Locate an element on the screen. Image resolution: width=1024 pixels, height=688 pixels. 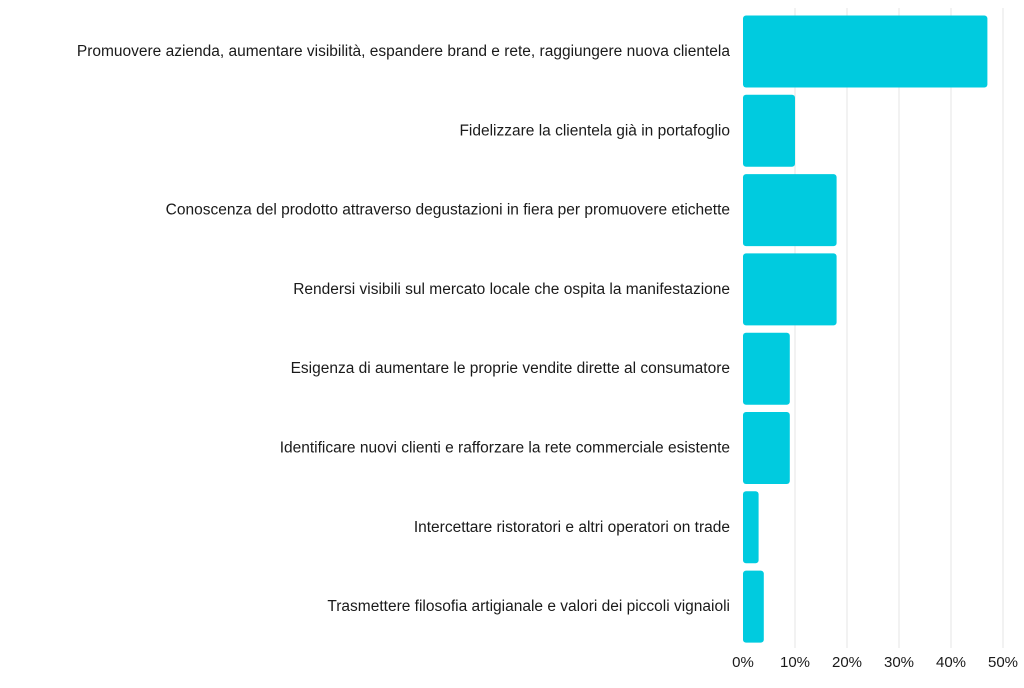
x-tick-label: 20% is located at coordinates (847, 662).